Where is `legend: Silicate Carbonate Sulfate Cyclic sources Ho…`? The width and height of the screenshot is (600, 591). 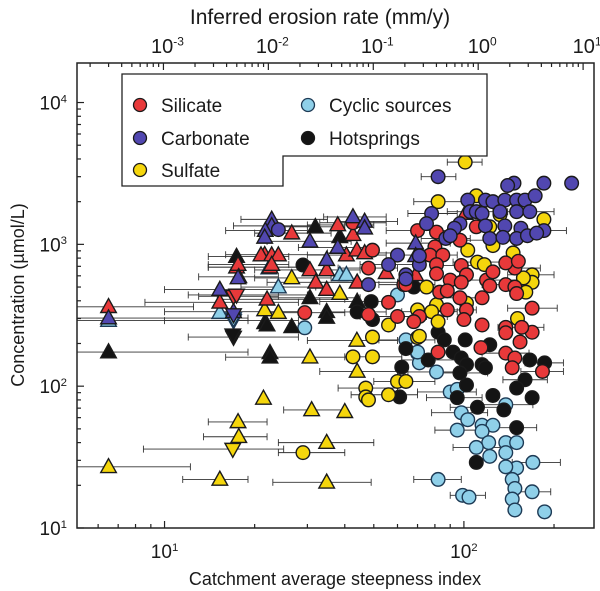
legend: Silicate Carbonate Sulfate Cyclic sources Ho… is located at coordinates (304, 130).